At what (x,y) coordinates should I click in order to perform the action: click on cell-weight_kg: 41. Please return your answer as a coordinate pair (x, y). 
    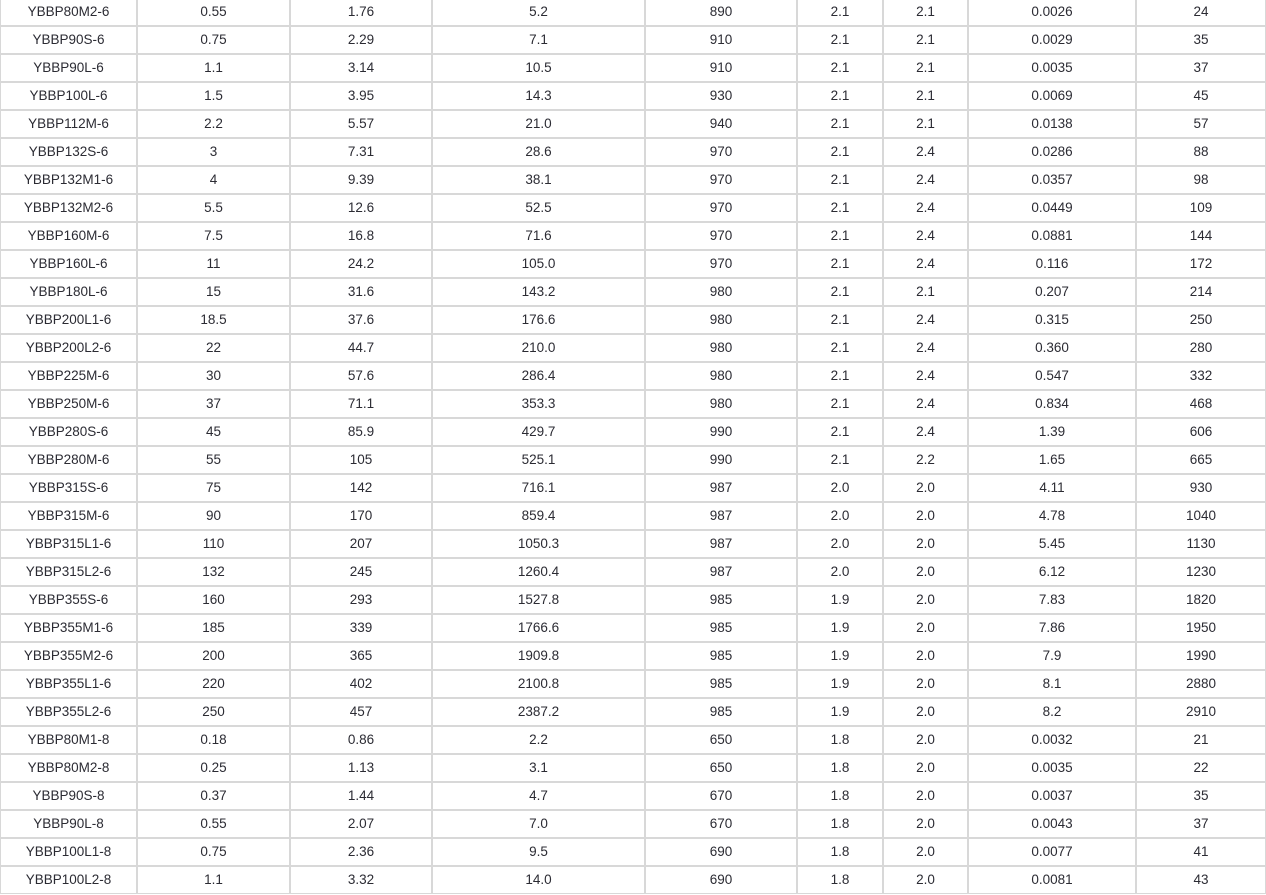
    Looking at the image, I should click on (1201, 852).